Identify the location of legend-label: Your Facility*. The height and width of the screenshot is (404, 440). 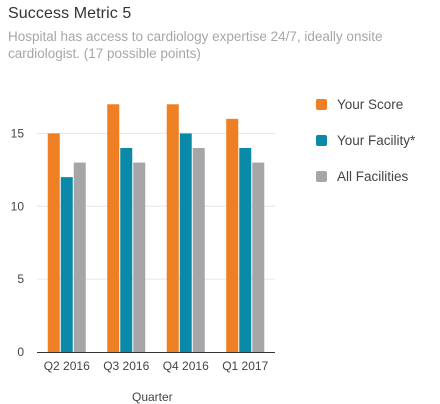
(376, 140).